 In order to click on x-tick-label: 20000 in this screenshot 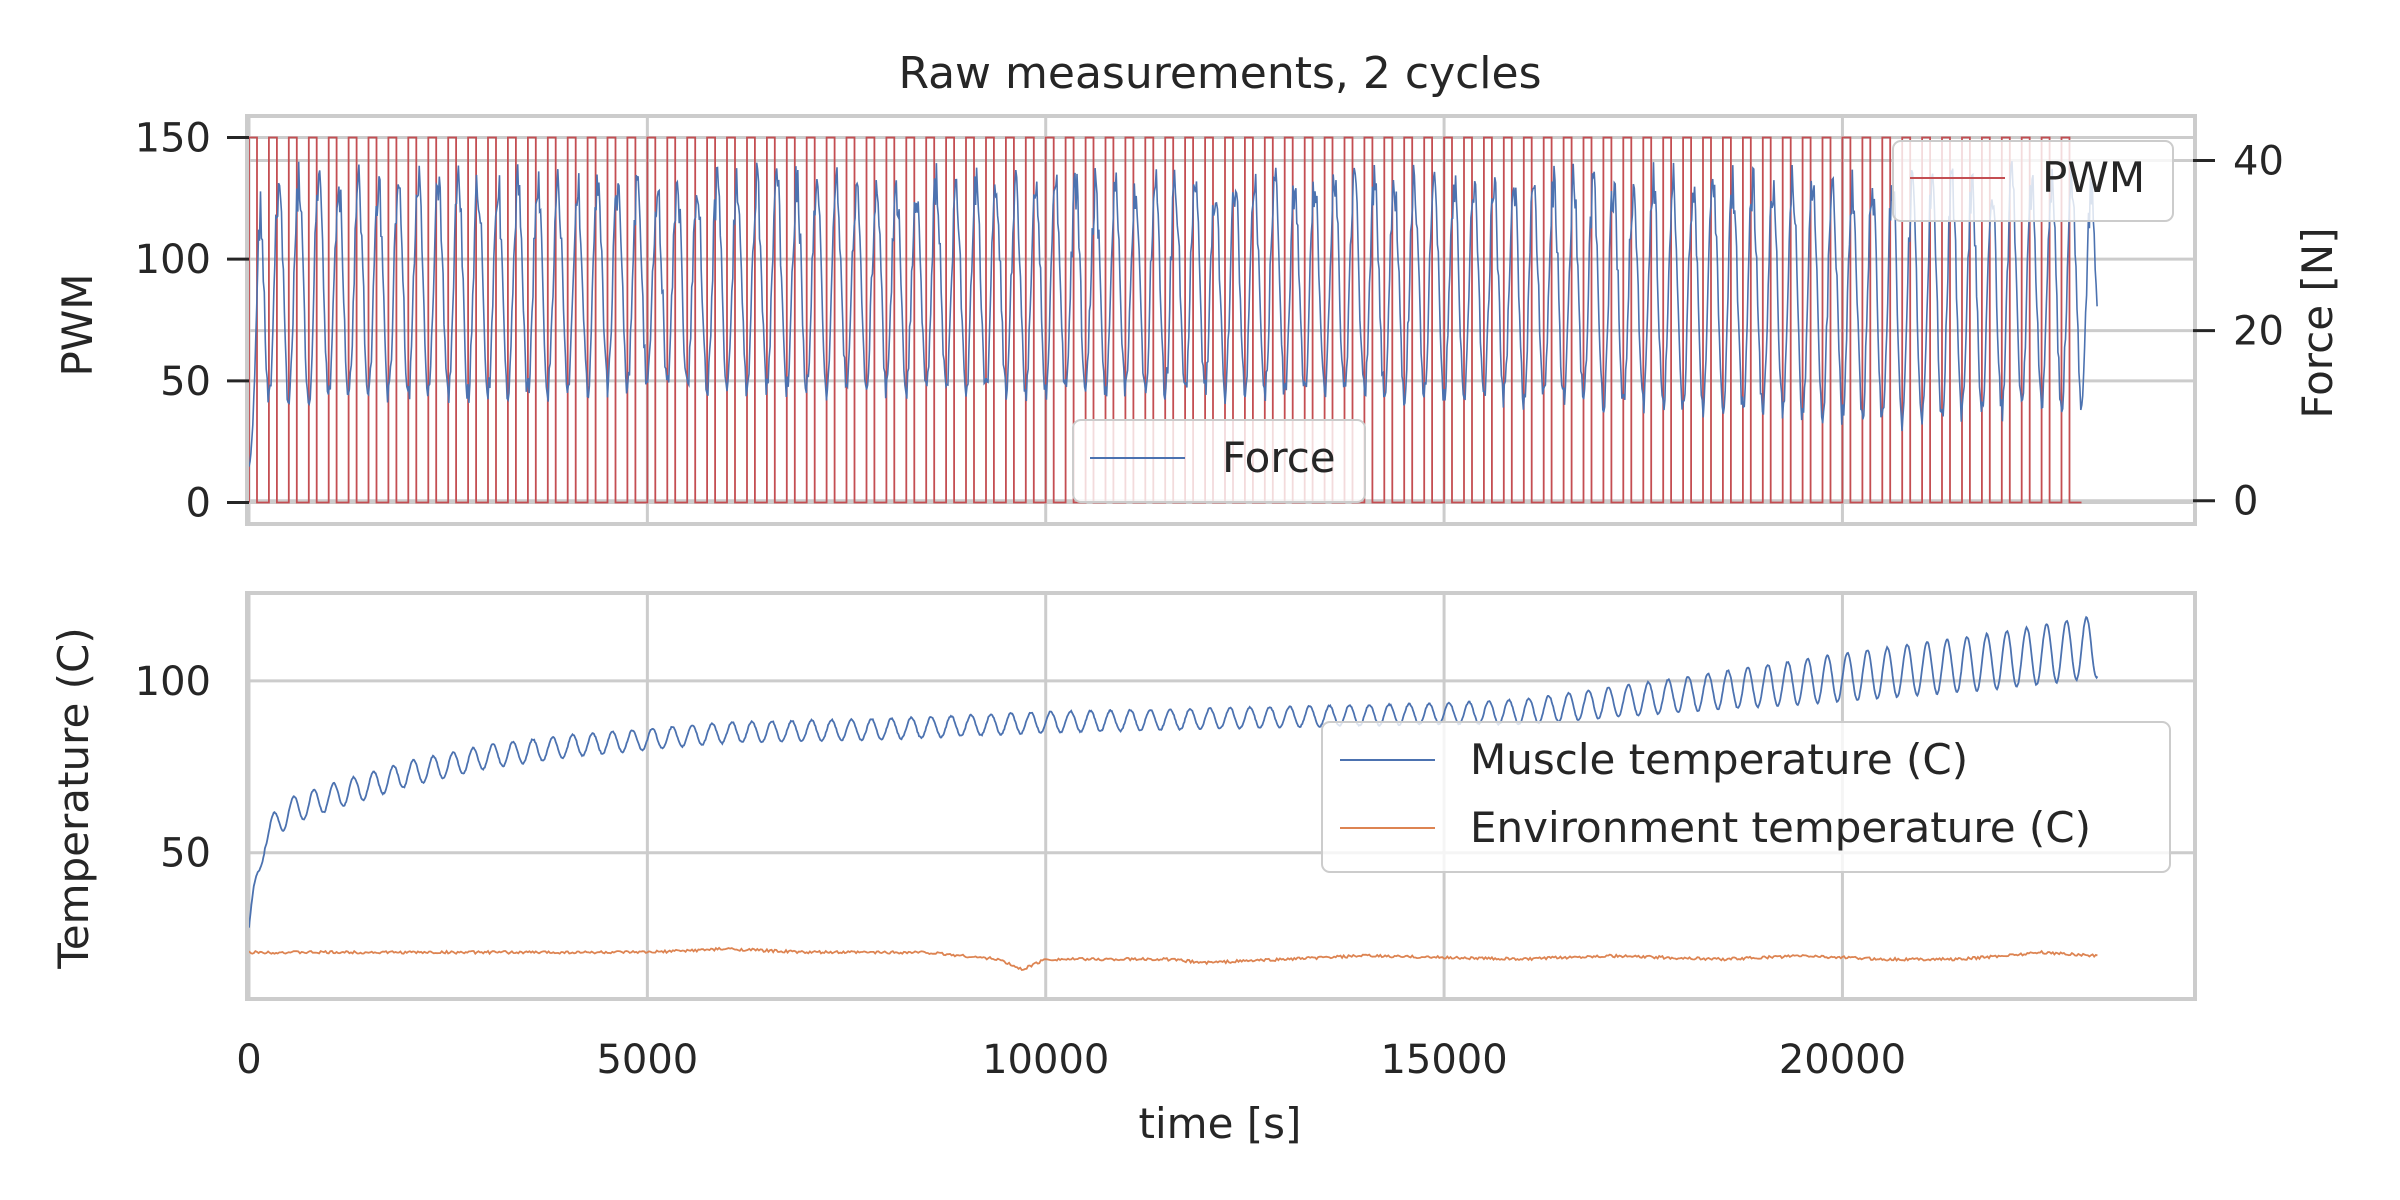, I will do `click(1842, 1060)`.